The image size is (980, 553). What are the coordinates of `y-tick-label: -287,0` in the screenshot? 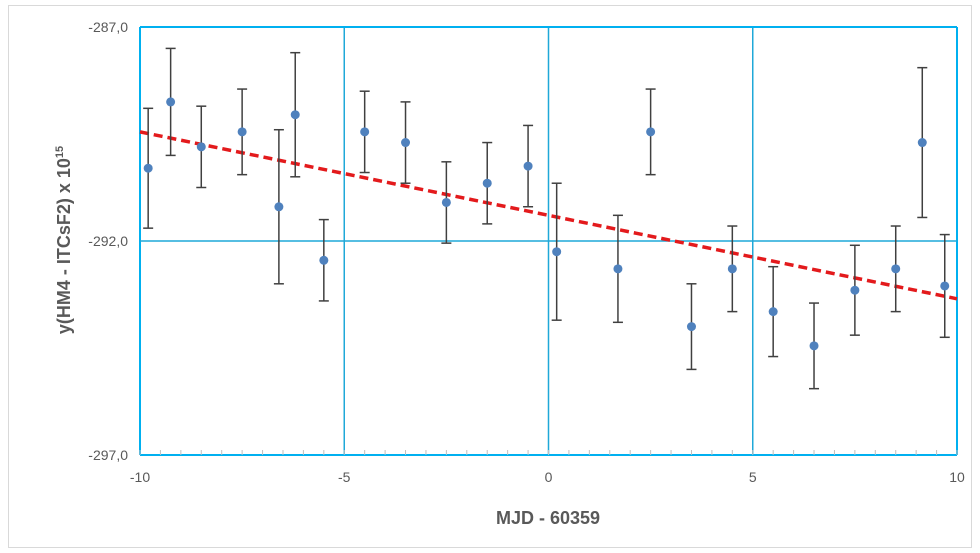 It's located at (108, 27).